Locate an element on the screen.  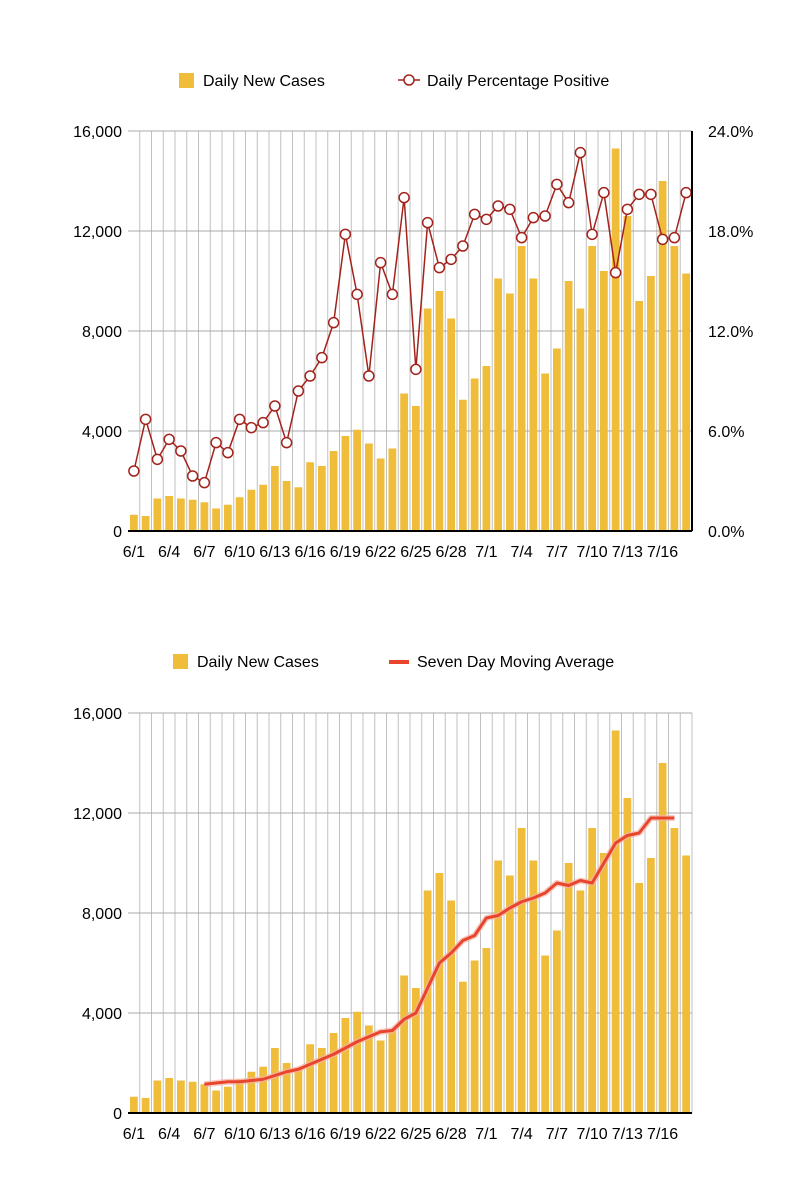
x-tick-label: 6/13 is located at coordinates (274, 1134).